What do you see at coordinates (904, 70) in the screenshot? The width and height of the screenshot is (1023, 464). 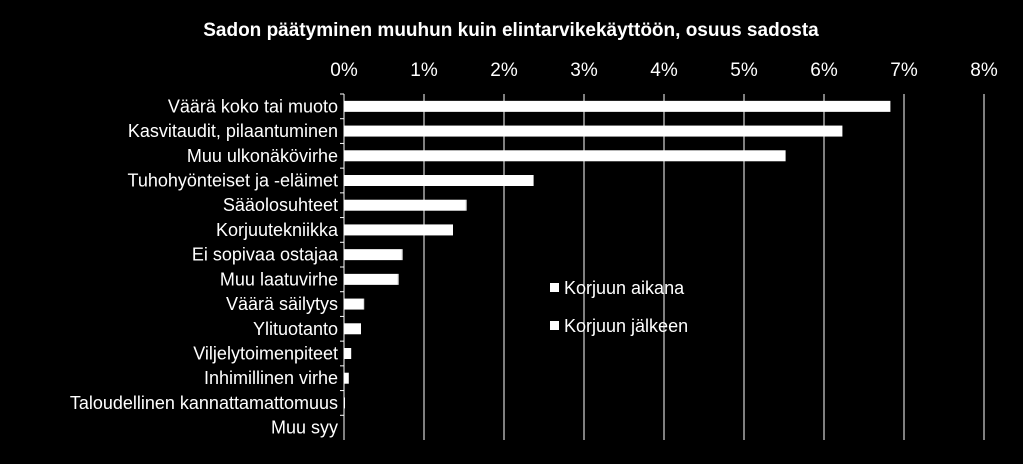 I see `x-tick-label: 7%` at bounding box center [904, 70].